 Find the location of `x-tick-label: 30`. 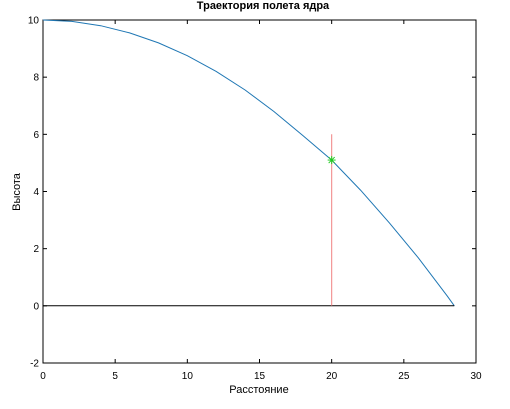

x-tick-label: 30 is located at coordinates (476, 376).